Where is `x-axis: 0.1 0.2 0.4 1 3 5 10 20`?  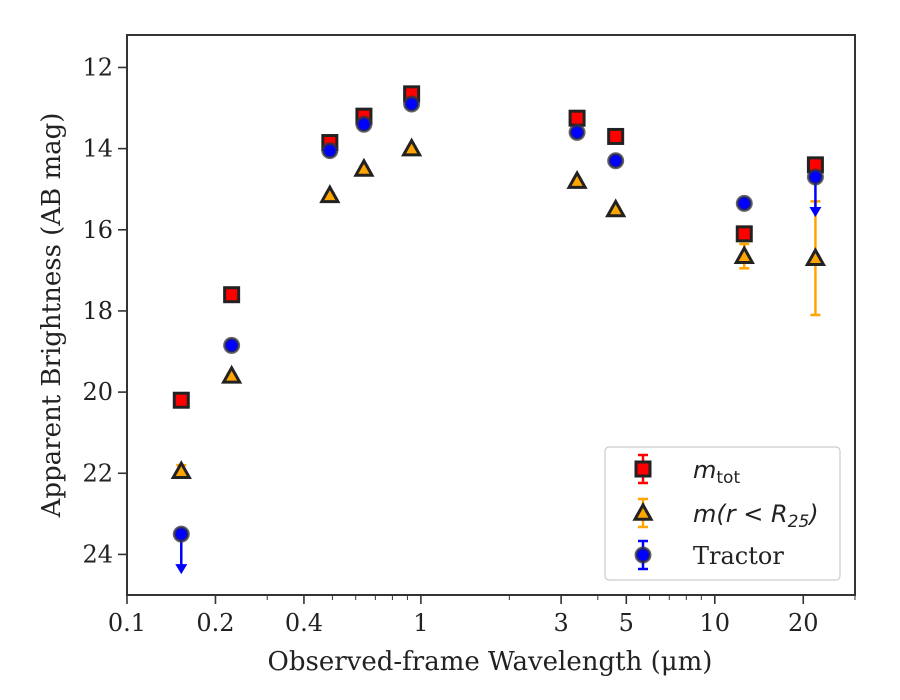
x-axis: 0.1 0.2 0.4 1 3 5 10 20 is located at coordinates (482, 616).